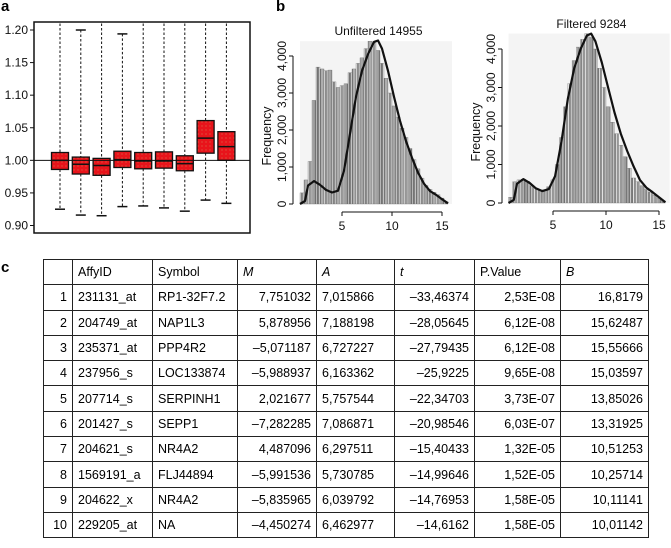 The height and width of the screenshot is (548, 671). I want to click on cell-m-value: –5,991536, so click(277, 474).